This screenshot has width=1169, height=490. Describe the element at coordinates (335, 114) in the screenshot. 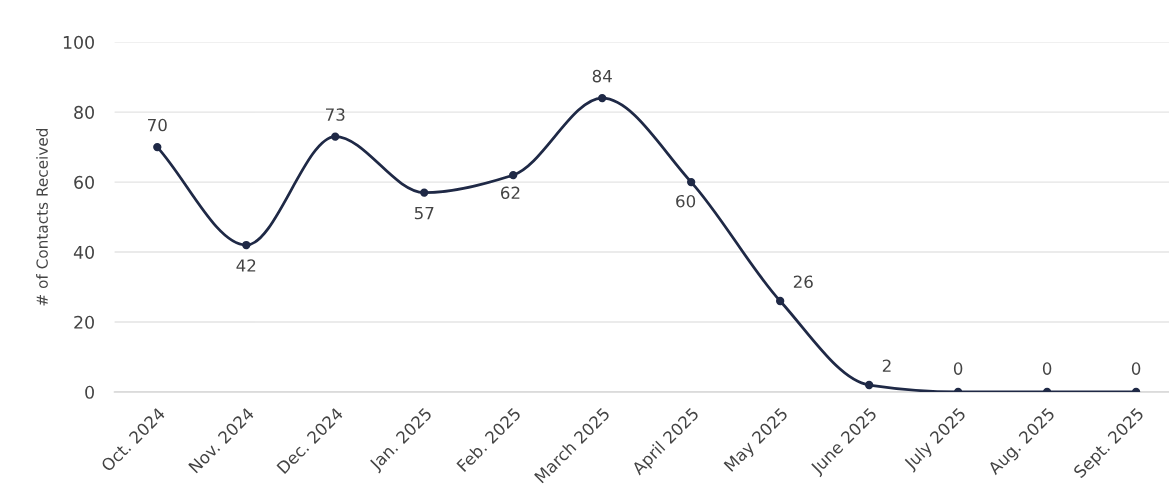

I see `data-label: 73` at that location.